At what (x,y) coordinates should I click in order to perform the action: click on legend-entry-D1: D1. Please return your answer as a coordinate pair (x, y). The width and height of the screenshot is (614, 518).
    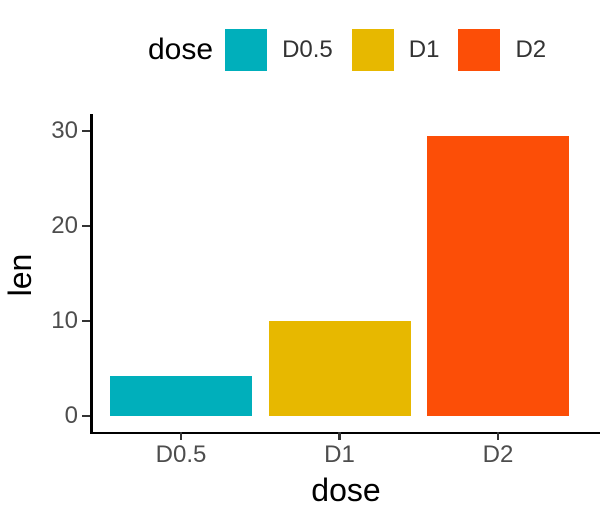
    Looking at the image, I should click on (395, 50).